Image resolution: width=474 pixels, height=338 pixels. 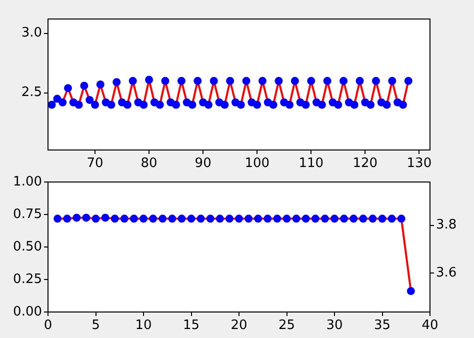 I want to click on y-tick-label: 1.00, so click(x=27, y=182).